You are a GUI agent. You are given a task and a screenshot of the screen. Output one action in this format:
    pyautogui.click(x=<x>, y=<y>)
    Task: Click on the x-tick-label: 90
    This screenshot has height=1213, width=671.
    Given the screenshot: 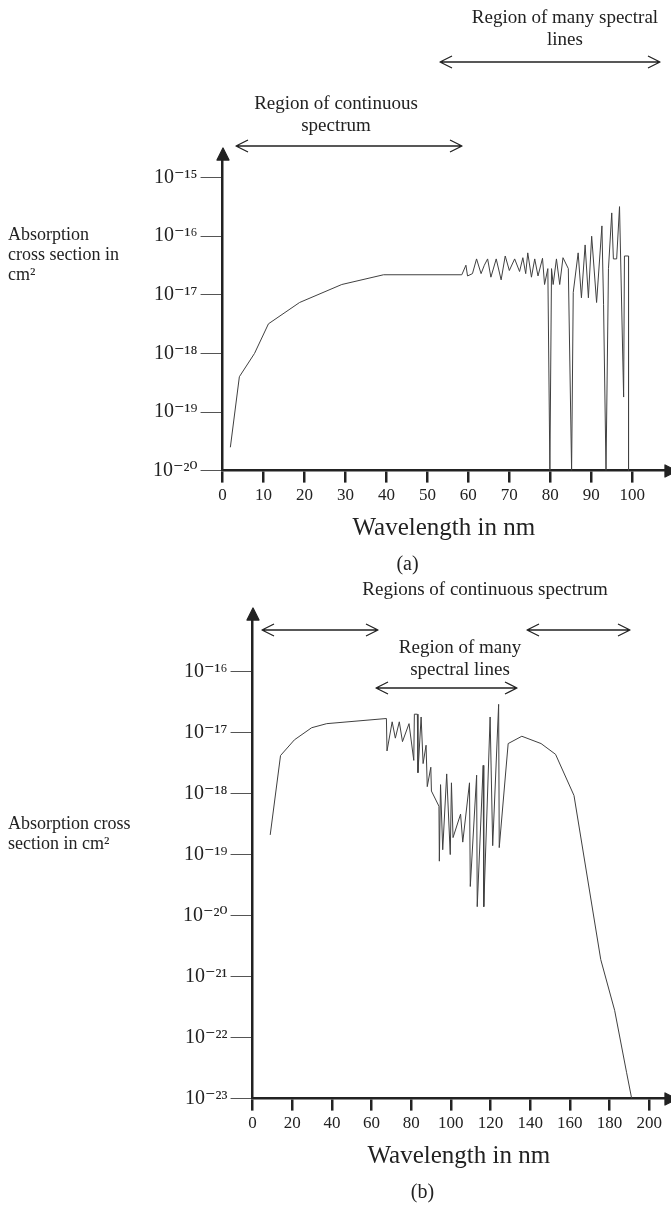 What is the action you would take?
    pyautogui.click(x=591, y=495)
    